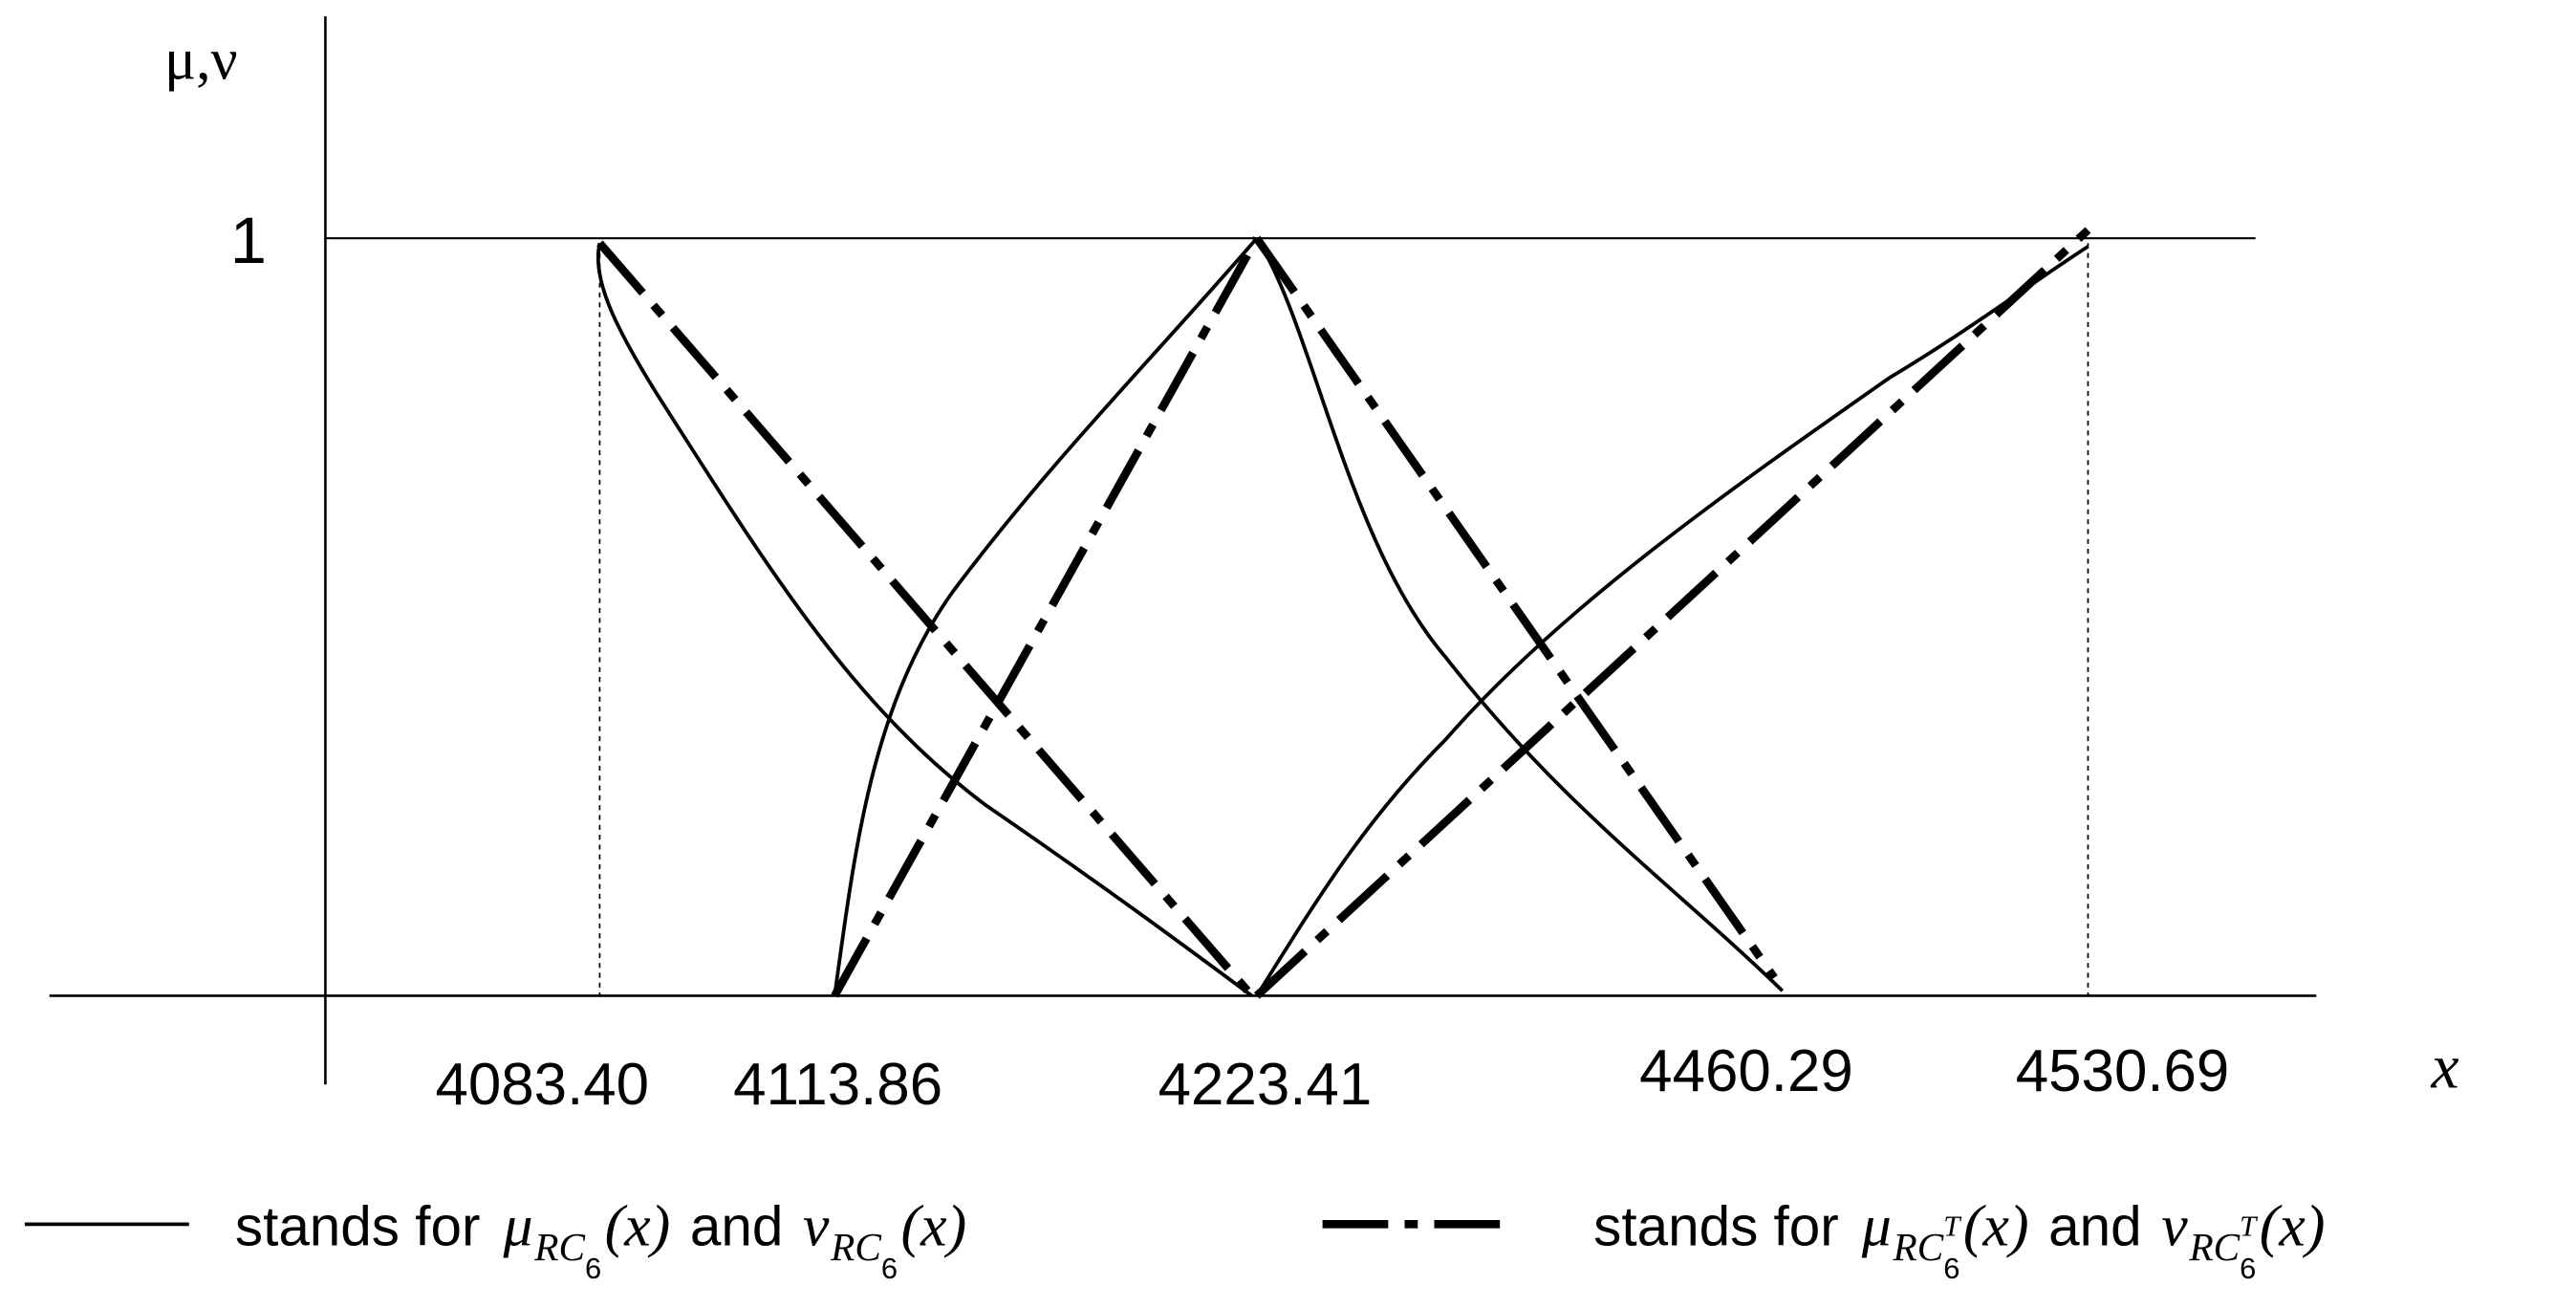  What do you see at coordinates (542, 1085) in the screenshot?
I see `x-tick-label: 4083.40` at bounding box center [542, 1085].